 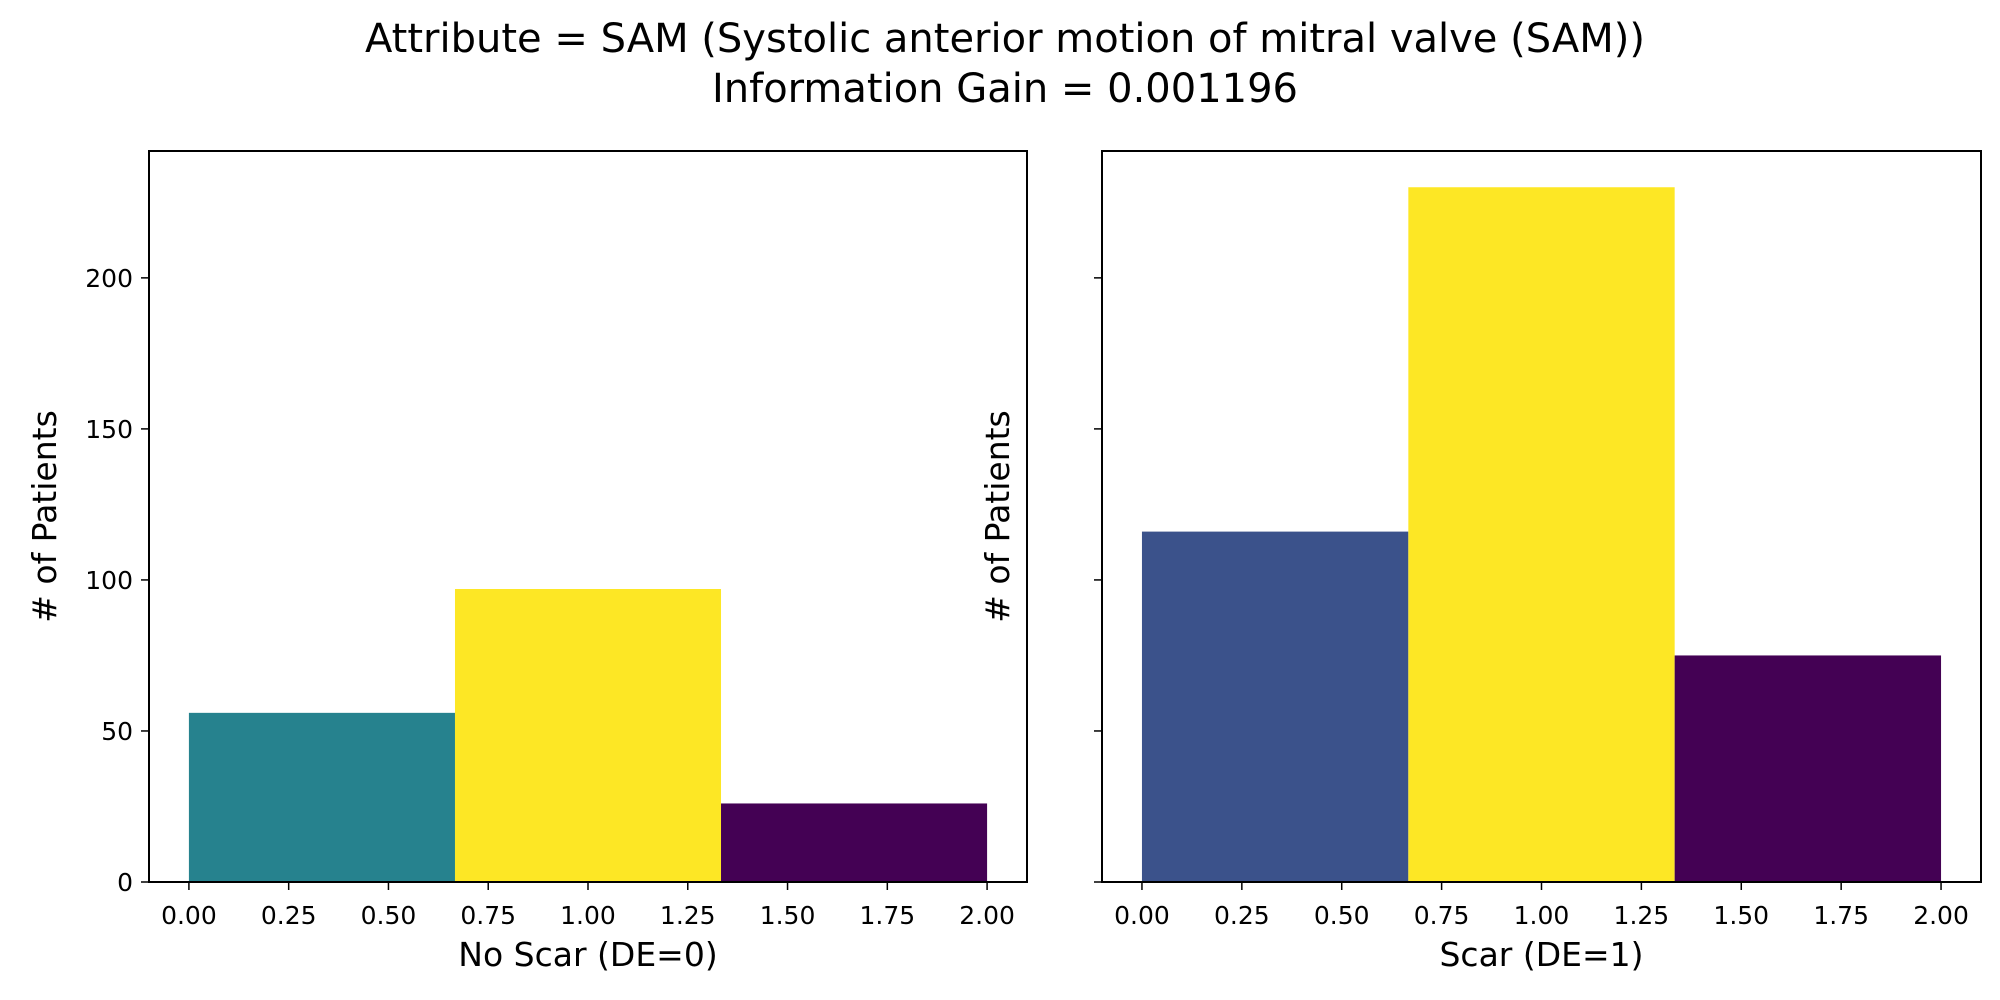 What do you see at coordinates (1005, 89) in the screenshot?
I see `figure-title-line2: Information Gain = 0.001196` at bounding box center [1005, 89].